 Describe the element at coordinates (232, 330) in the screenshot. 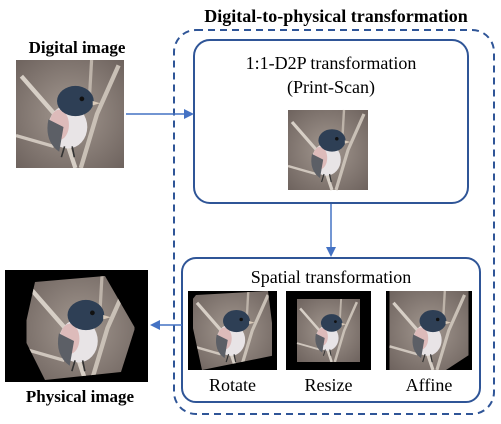

I see `rotate-image` at that location.